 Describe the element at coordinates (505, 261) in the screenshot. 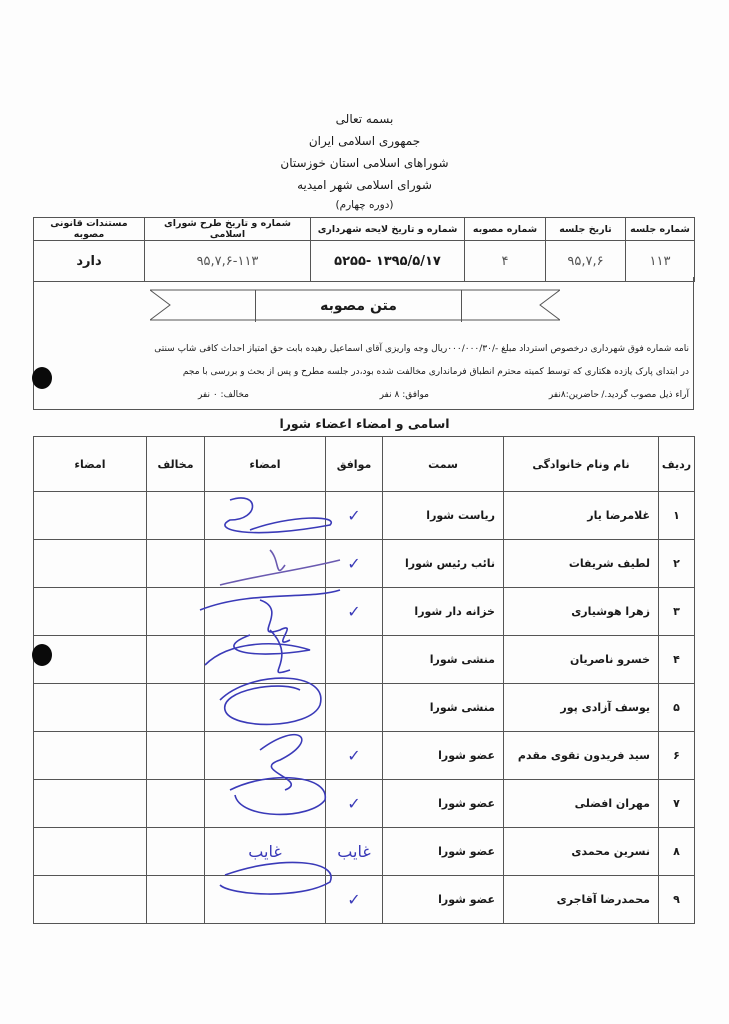

I see `resolution-no: ۴` at that location.